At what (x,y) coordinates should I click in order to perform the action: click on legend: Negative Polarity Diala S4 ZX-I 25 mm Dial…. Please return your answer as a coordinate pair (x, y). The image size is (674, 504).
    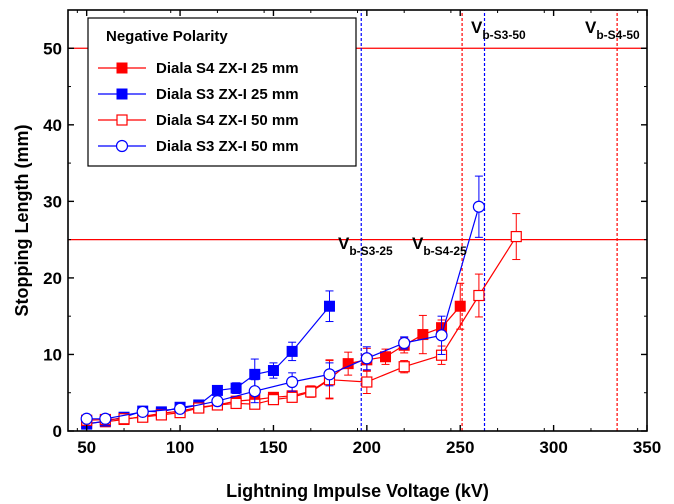
    Looking at the image, I should click on (222, 92).